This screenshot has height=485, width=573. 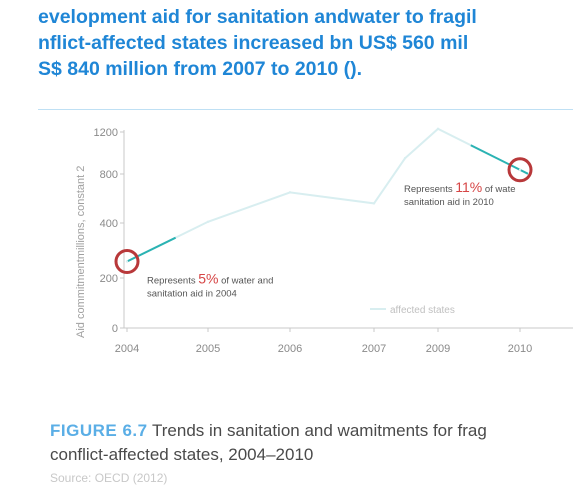 What do you see at coordinates (115, 329) in the screenshot?
I see `y-tick-label: 0` at bounding box center [115, 329].